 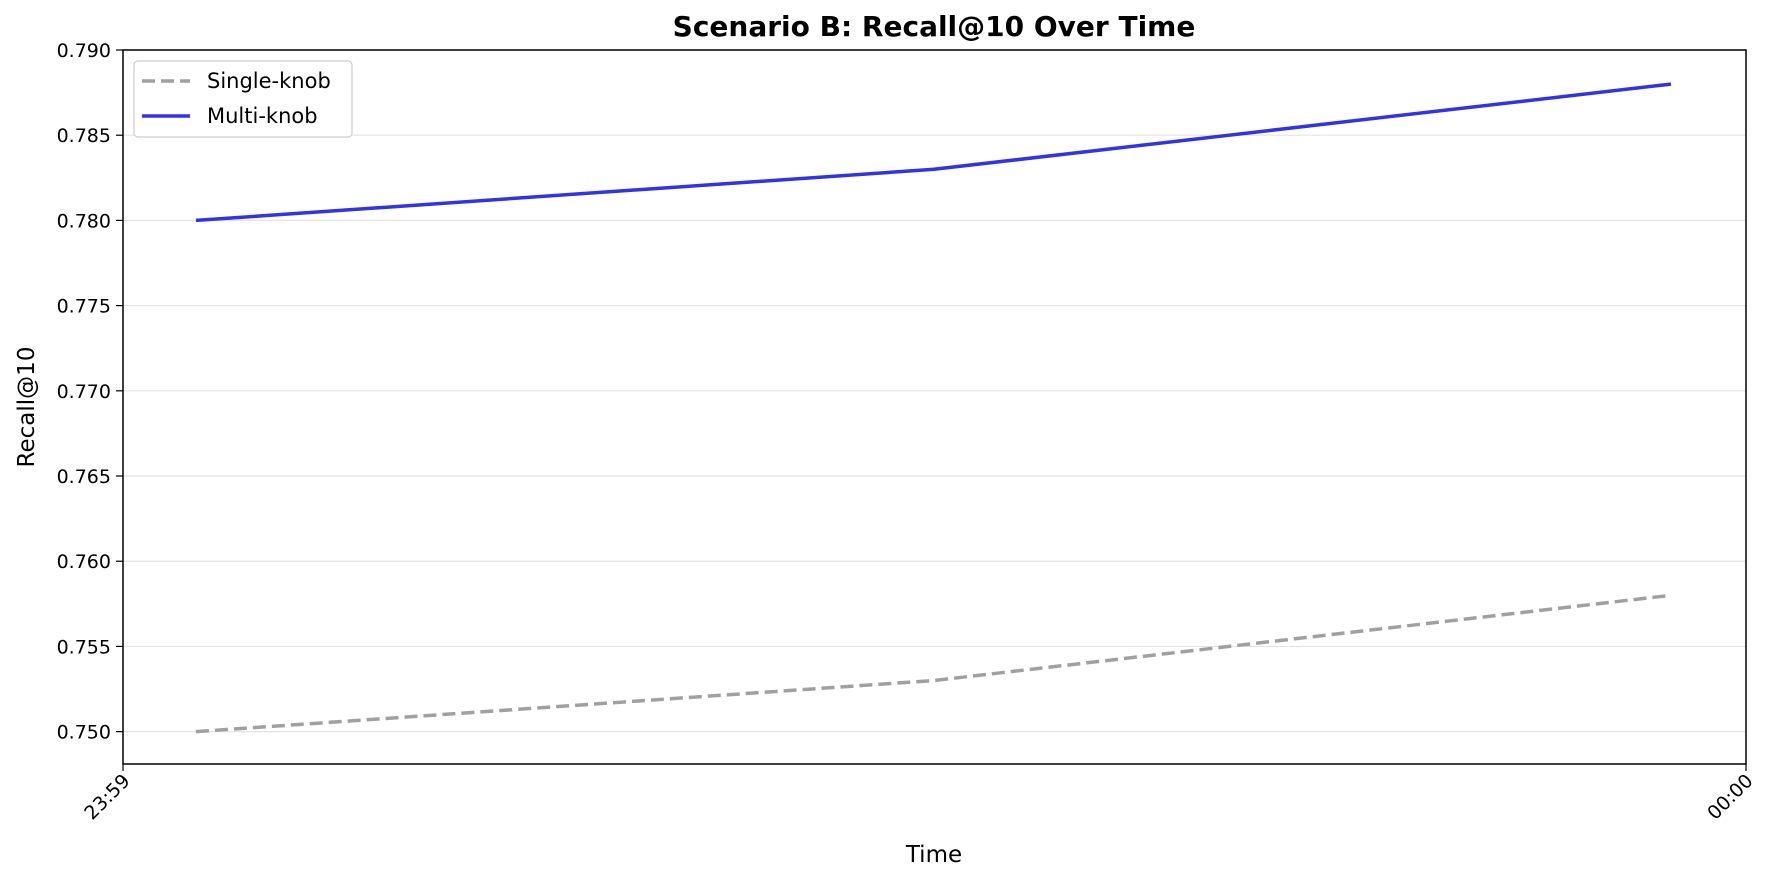 I want to click on y-tick-label: 0.775, so click(x=84, y=307).